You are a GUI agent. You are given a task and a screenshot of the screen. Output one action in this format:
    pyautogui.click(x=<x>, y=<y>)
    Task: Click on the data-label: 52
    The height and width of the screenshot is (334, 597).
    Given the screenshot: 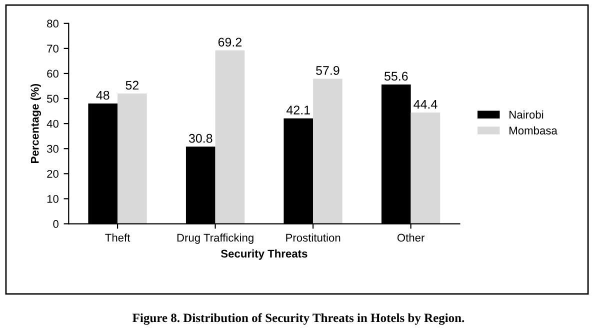 What is the action you would take?
    pyautogui.click(x=132, y=85)
    